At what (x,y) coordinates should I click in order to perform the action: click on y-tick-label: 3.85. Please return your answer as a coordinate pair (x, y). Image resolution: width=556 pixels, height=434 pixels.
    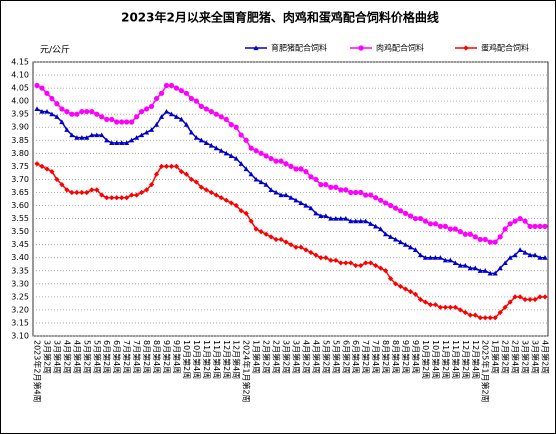
    Looking at the image, I should click on (20, 140).